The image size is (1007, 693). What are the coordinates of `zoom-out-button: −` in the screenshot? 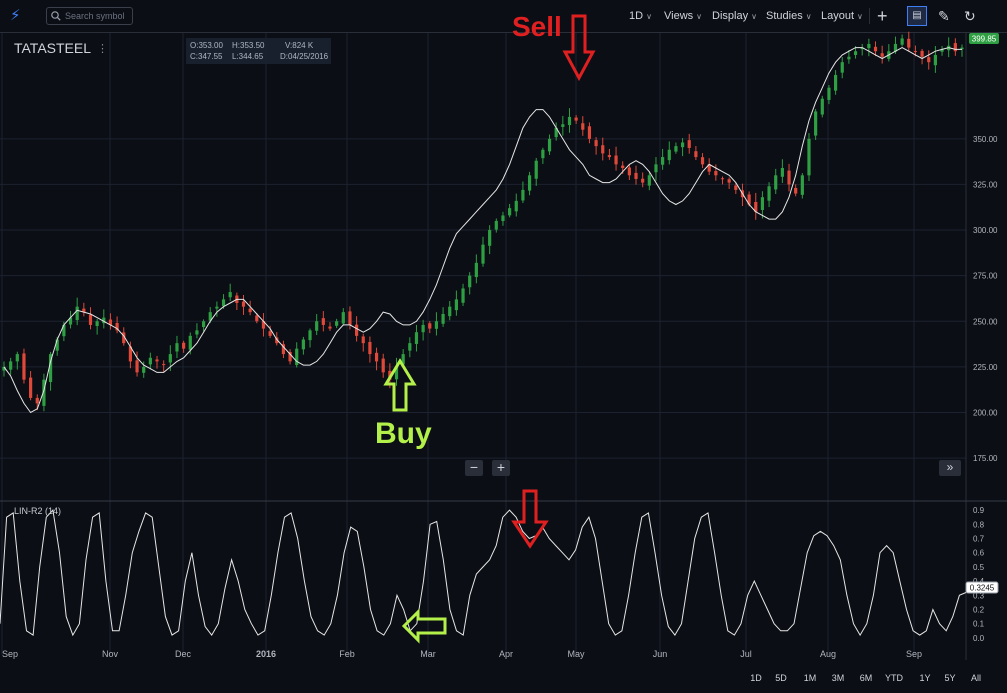 It's located at (474, 468).